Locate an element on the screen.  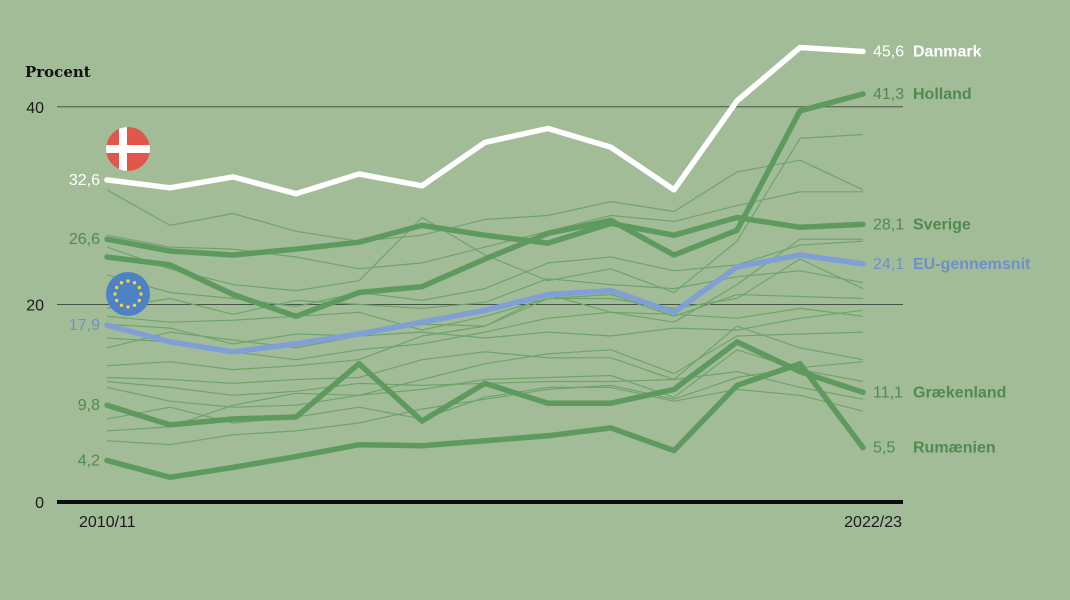
series-name-label-rumaenien: Rumænien is located at coordinates (954, 448).